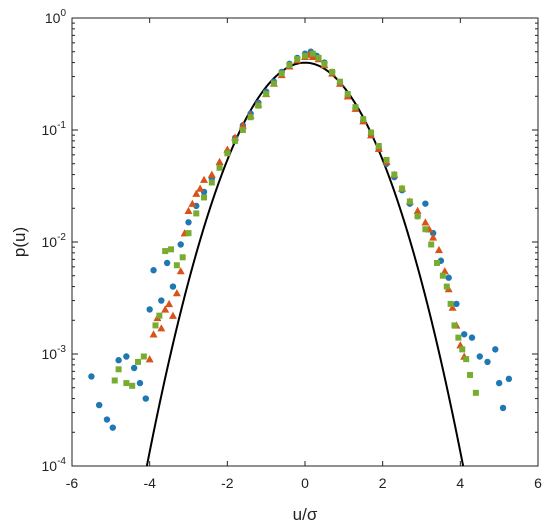 The image size is (550, 528). Describe the element at coordinates (54, 129) in the screenshot. I see `y-tick-label: 10⁻¹` at that location.